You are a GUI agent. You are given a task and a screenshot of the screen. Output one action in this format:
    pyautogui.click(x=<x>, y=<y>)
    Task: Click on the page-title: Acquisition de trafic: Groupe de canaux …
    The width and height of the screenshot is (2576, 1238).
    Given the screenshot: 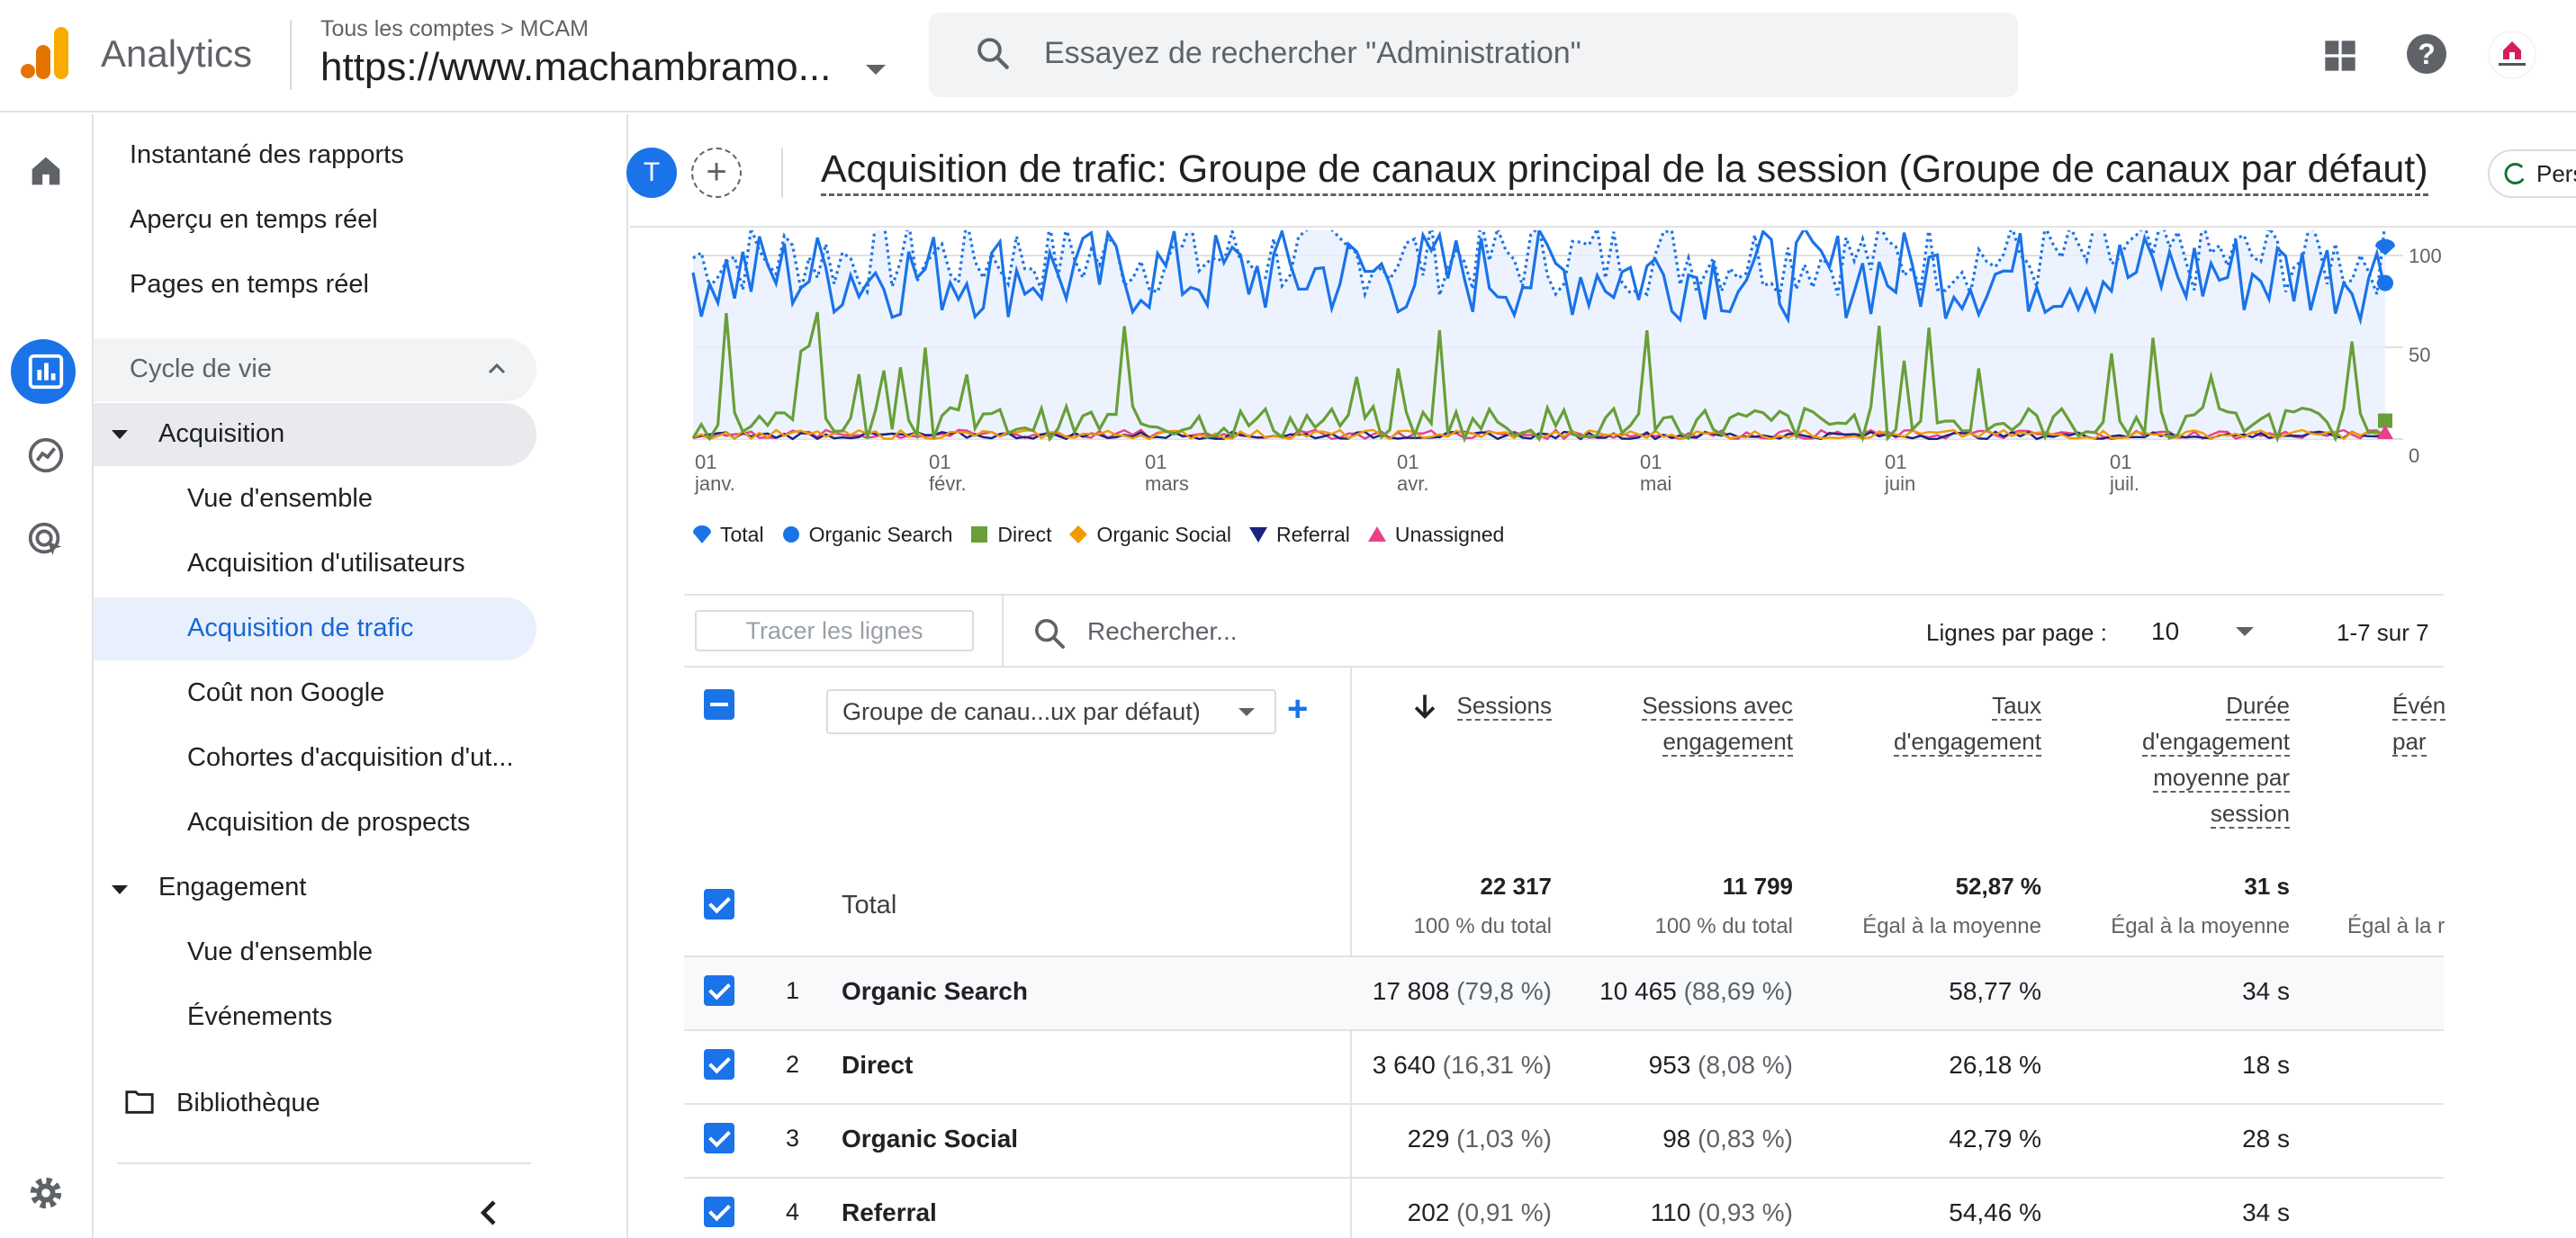 What is the action you would take?
    pyautogui.click(x=1624, y=172)
    